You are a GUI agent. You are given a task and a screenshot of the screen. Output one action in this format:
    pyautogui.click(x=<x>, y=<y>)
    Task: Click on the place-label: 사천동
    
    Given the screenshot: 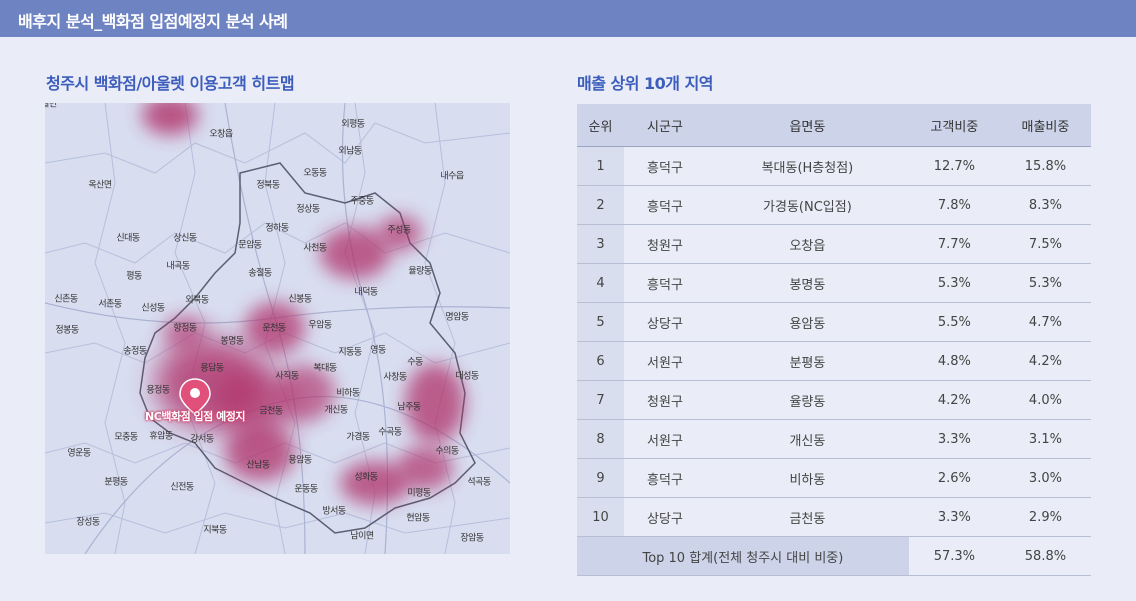 What is the action you would take?
    pyautogui.click(x=315, y=248)
    